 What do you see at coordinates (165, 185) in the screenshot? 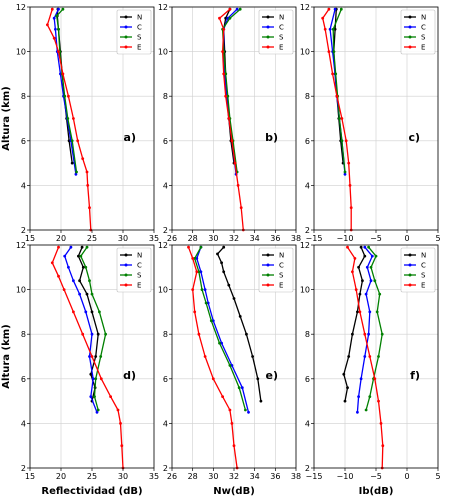
I see `panel-b-ytick-label: 4` at bounding box center [165, 185].